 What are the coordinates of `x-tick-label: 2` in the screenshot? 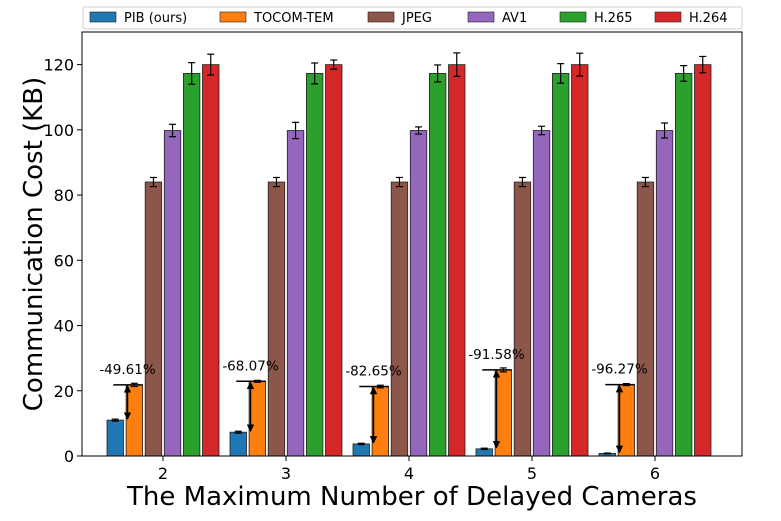 It's located at (163, 473).